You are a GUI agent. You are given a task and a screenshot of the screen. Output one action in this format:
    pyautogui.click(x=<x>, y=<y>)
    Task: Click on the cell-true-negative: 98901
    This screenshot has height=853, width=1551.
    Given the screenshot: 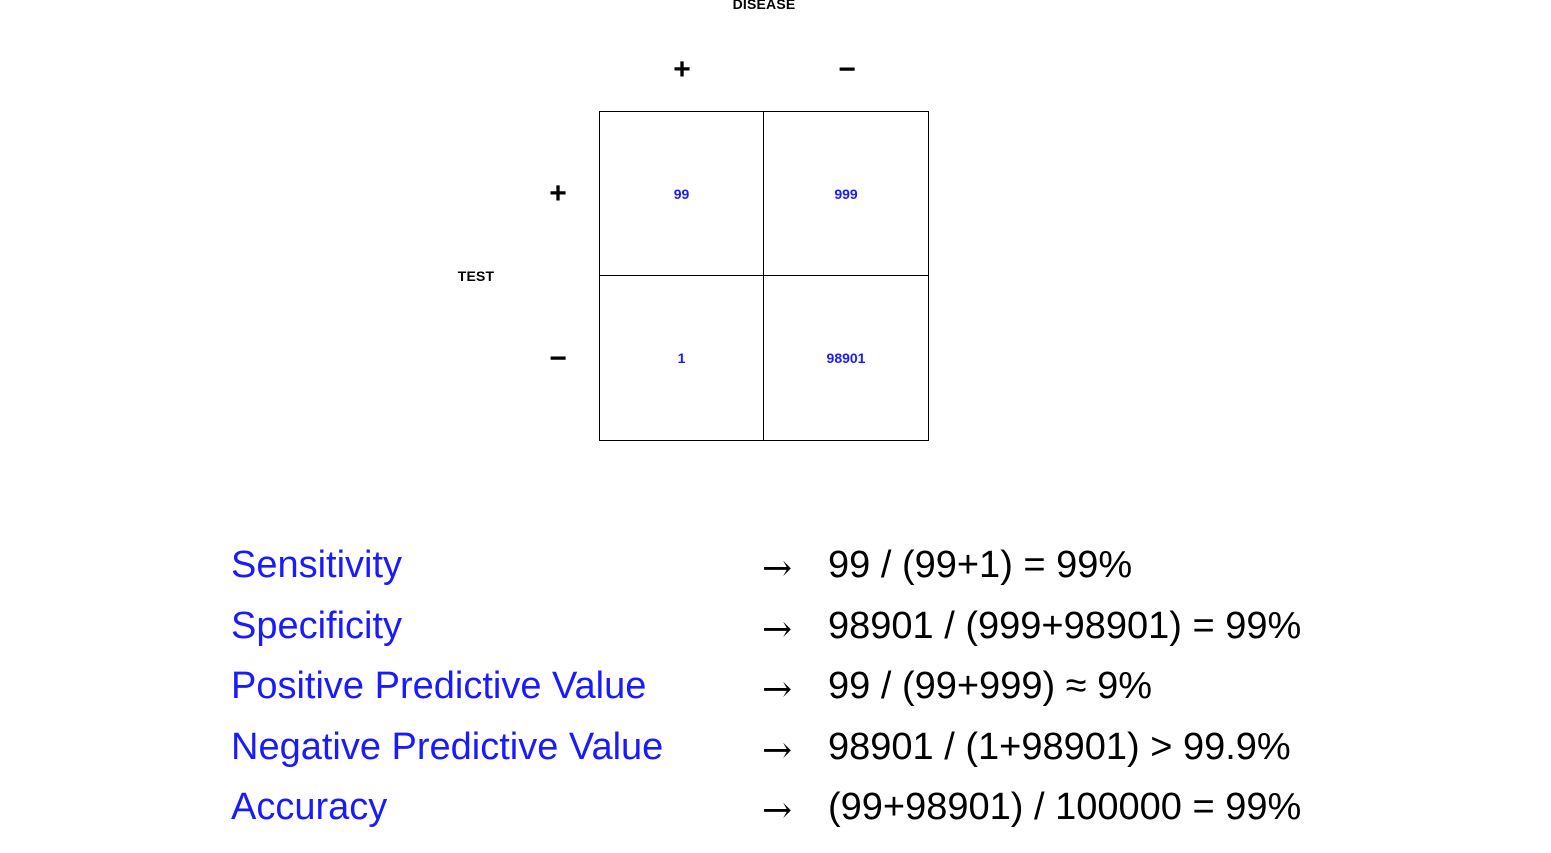 What is the action you would take?
    pyautogui.click(x=846, y=358)
    